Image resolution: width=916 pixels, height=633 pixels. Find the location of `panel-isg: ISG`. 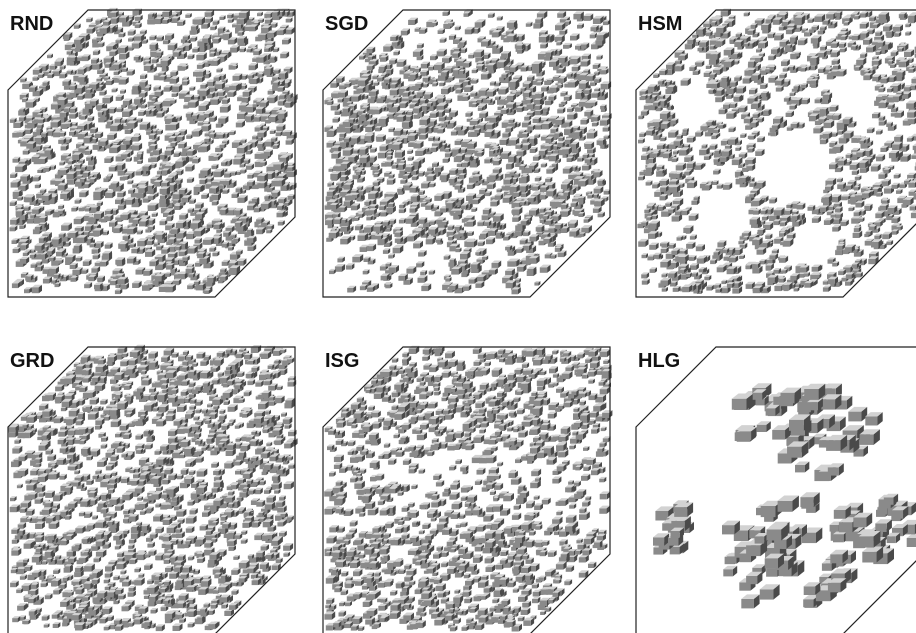

panel-isg: ISG is located at coordinates (467, 489).